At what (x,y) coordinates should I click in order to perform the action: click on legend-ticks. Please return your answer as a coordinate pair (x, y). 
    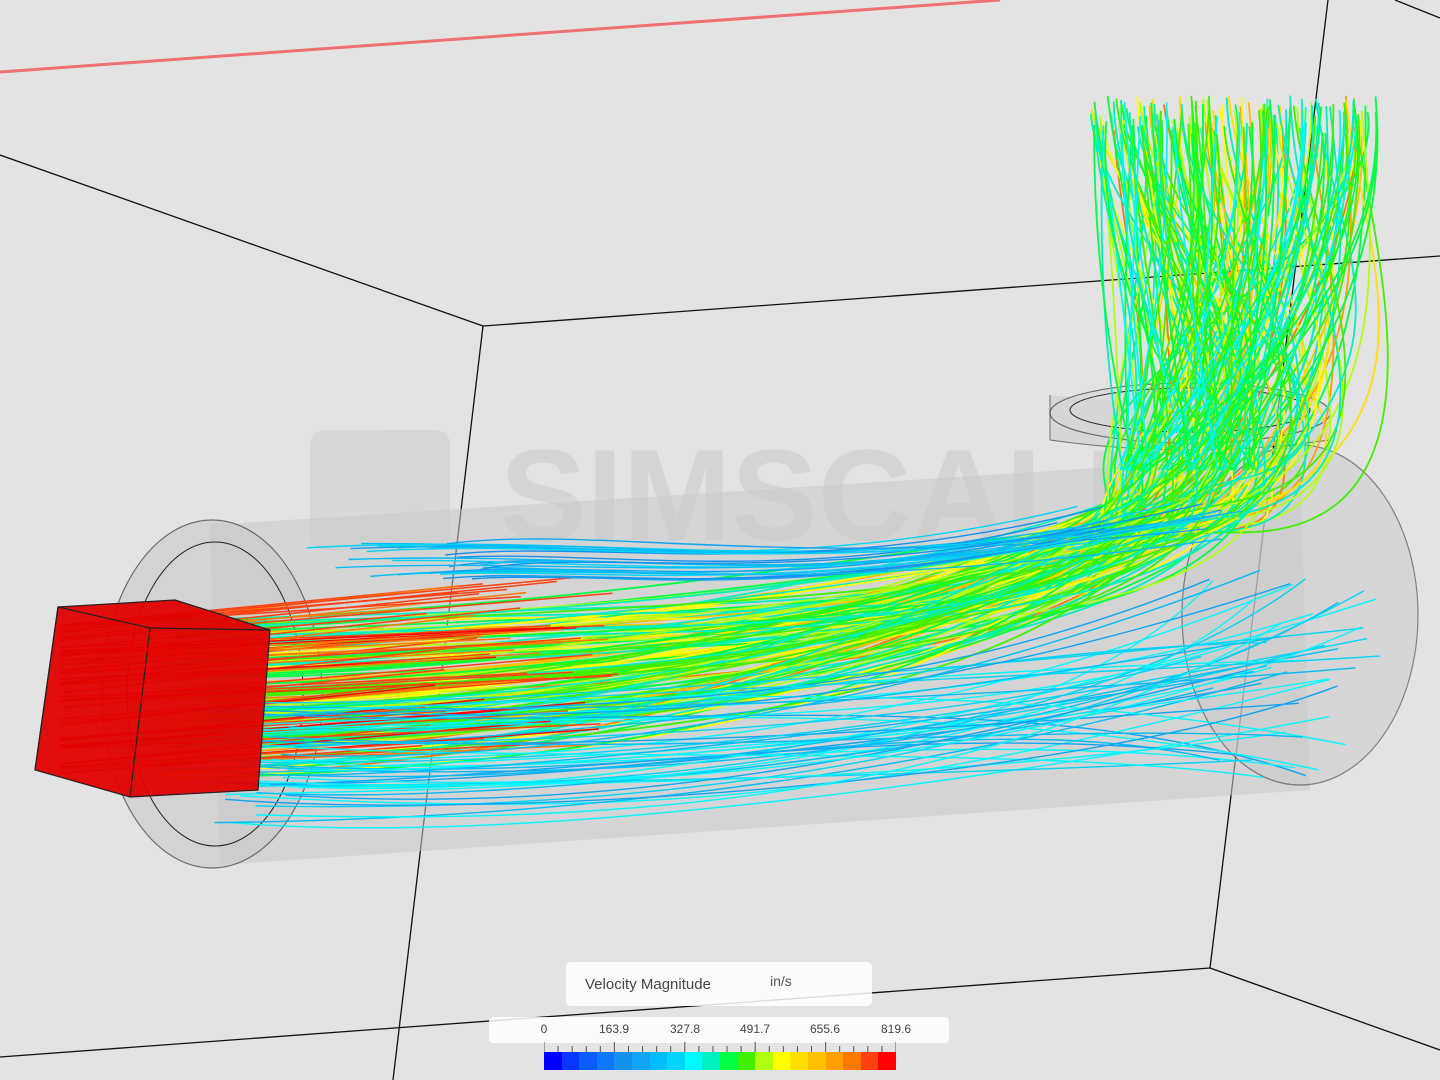
    Looking at the image, I should click on (720, 1047).